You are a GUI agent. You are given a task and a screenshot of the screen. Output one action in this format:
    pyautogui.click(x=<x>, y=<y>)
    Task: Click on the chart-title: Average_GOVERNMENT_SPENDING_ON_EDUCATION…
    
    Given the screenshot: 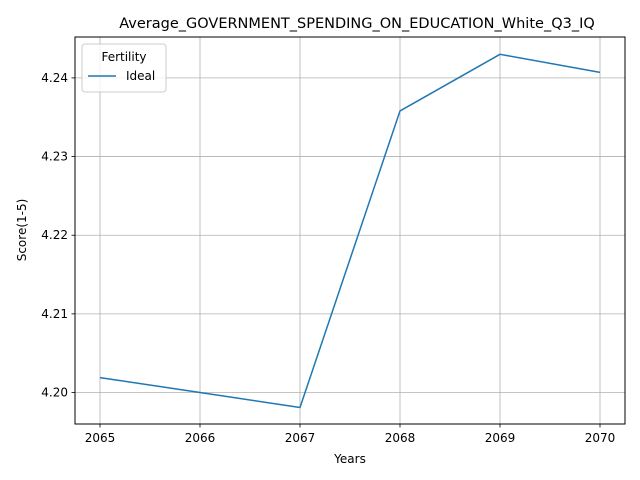 What is the action you would take?
    pyautogui.click(x=357, y=24)
    